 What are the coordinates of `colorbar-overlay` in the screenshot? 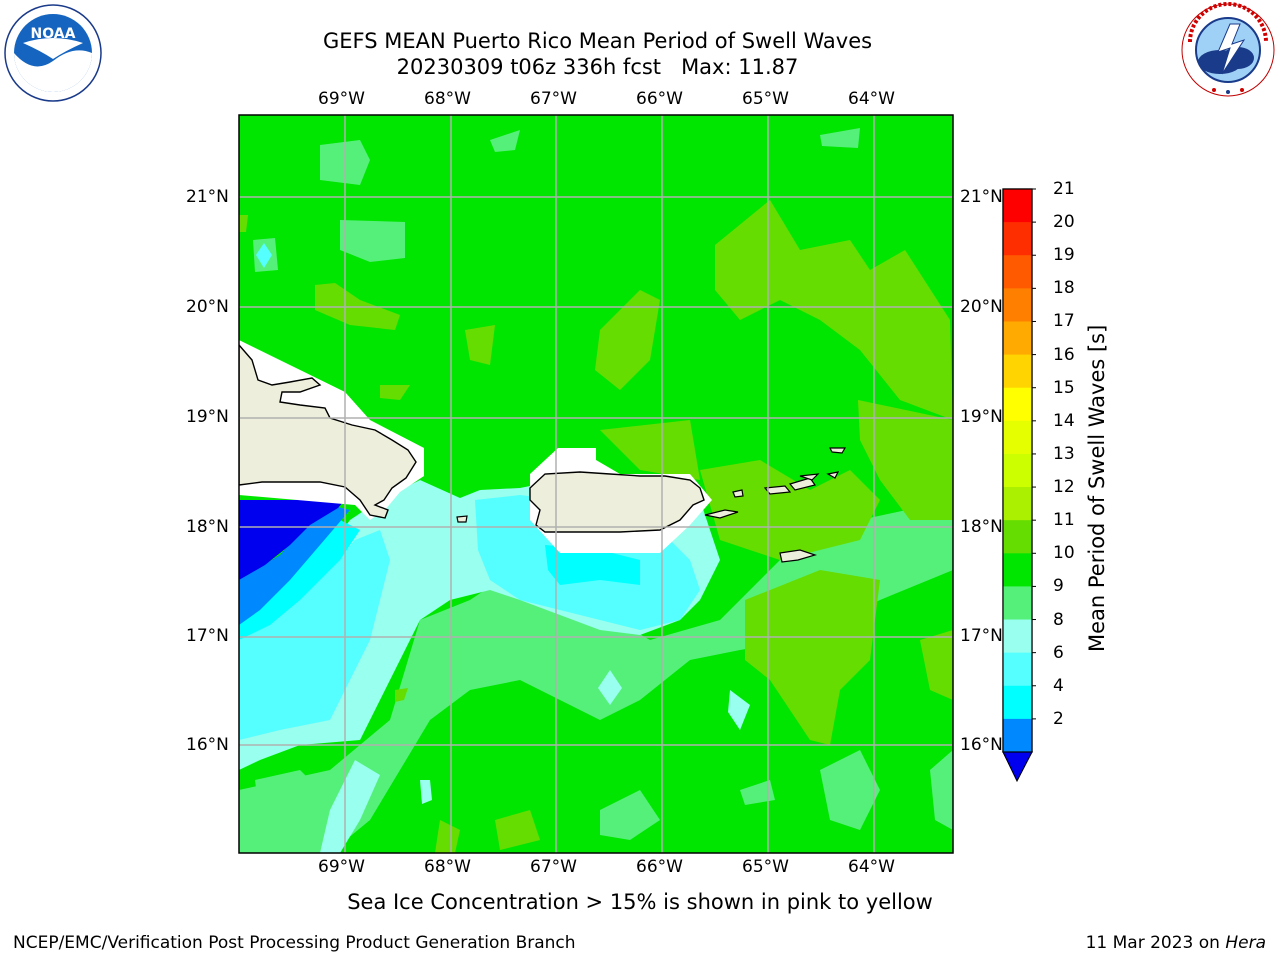 It's located at (1019, 485).